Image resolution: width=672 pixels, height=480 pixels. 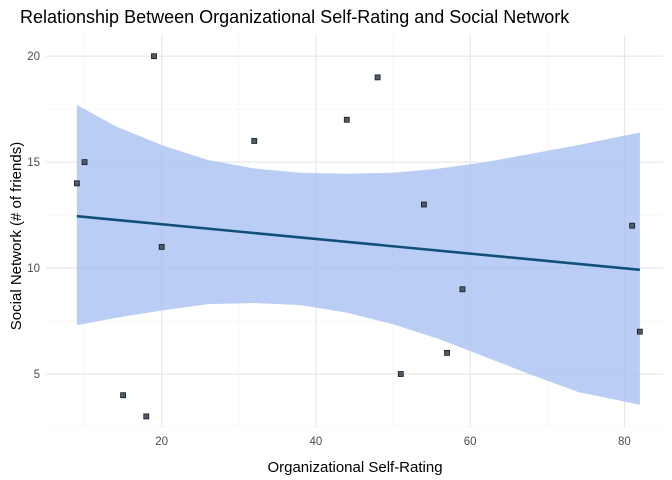 What do you see at coordinates (33, 57) in the screenshot?
I see `y-tick-label: 20` at bounding box center [33, 57].